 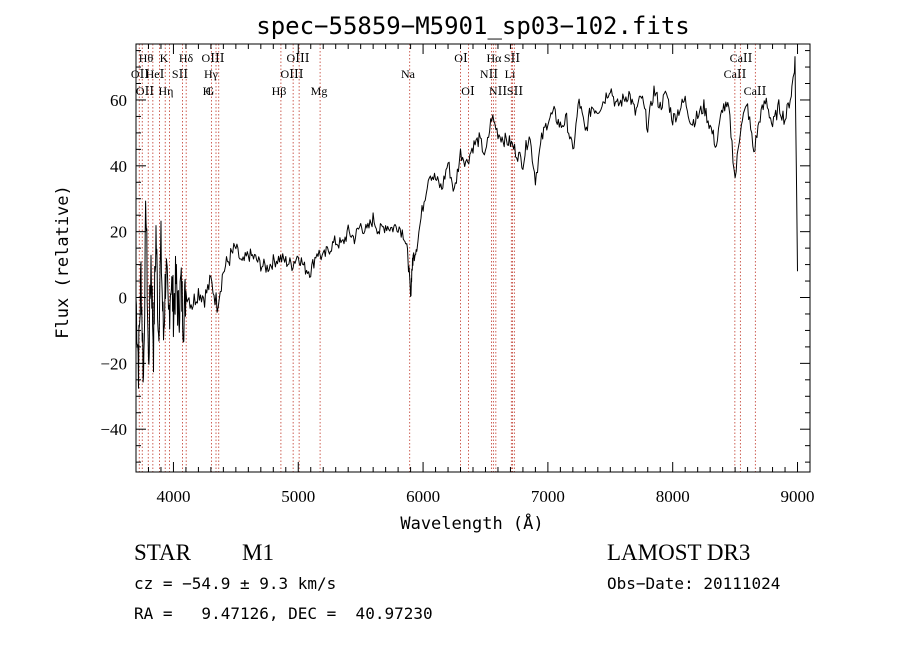 What do you see at coordinates (113, 429) in the screenshot?
I see `y-tick-label-0: −40` at bounding box center [113, 429].